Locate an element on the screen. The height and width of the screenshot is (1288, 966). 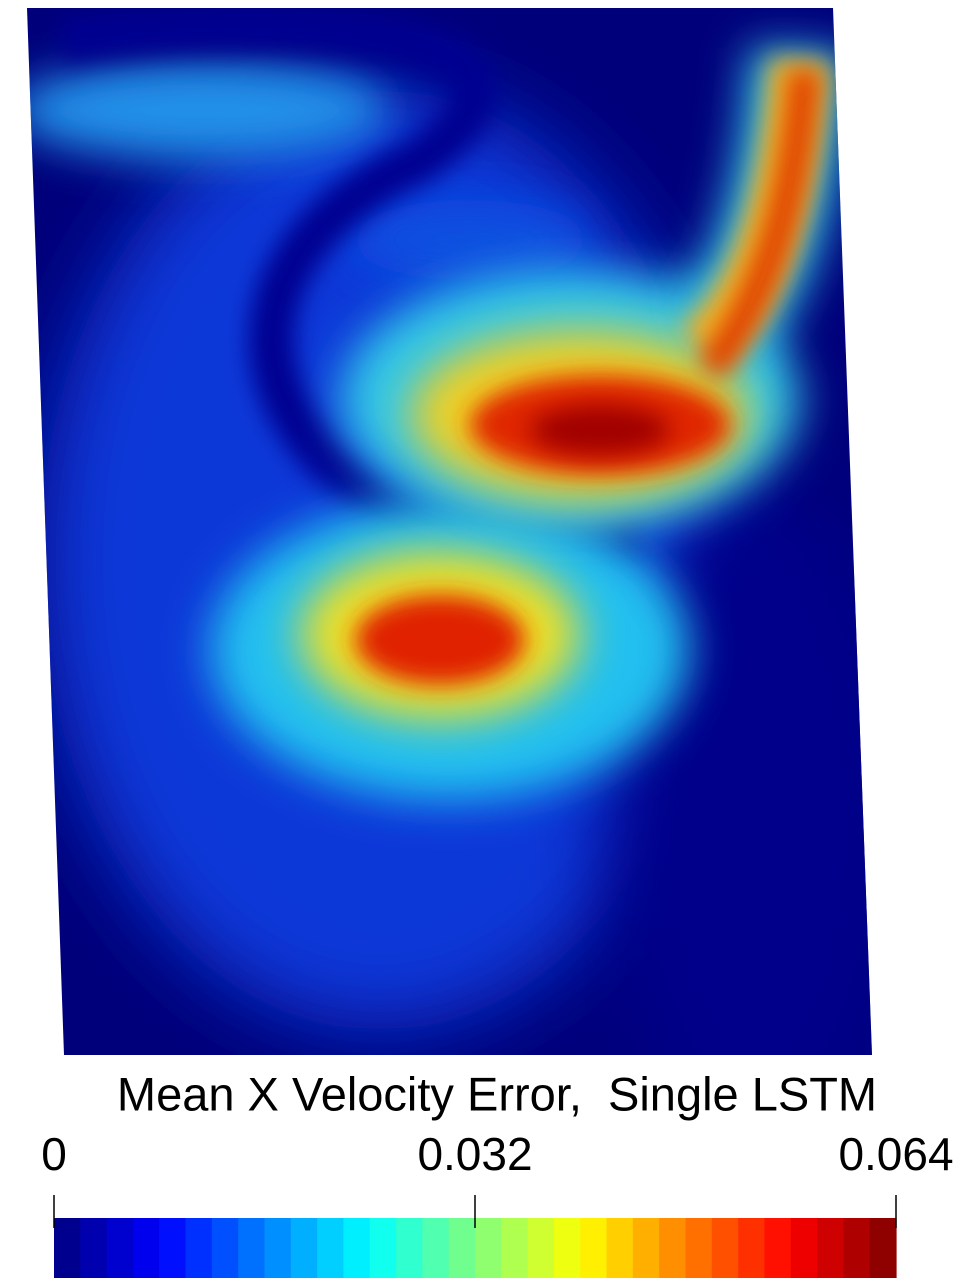
tick-label: 0.032 is located at coordinates (474, 1154).